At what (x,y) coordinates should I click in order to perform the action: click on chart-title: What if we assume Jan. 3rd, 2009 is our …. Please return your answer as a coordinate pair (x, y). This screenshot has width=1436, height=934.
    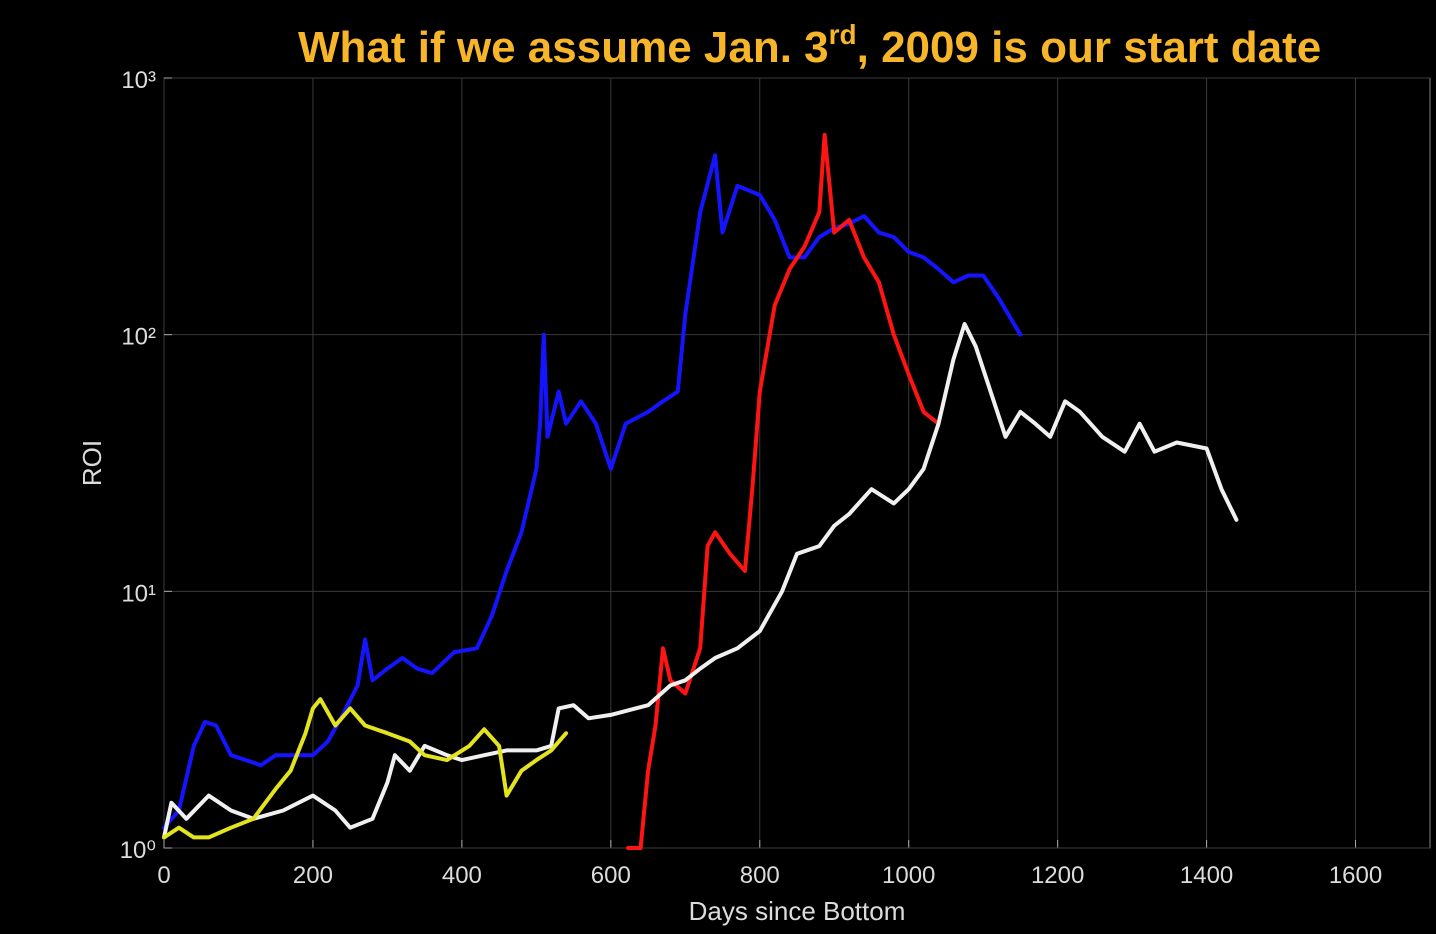
    Looking at the image, I should click on (809, 45).